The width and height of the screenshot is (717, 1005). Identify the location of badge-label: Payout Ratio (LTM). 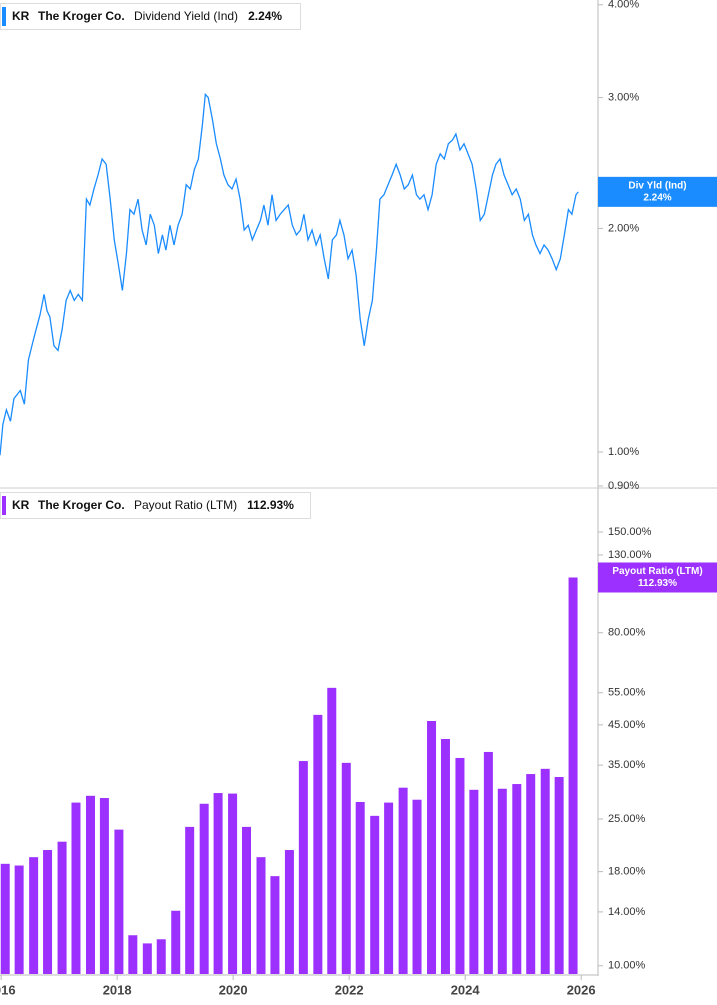
(657, 571).